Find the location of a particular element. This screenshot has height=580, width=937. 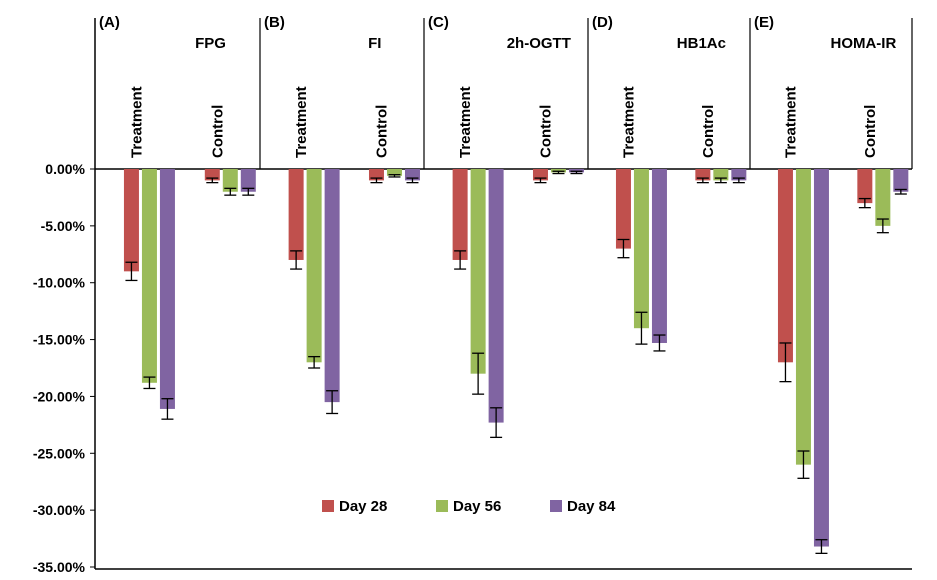

legend-label: Day 56 is located at coordinates (477, 506).